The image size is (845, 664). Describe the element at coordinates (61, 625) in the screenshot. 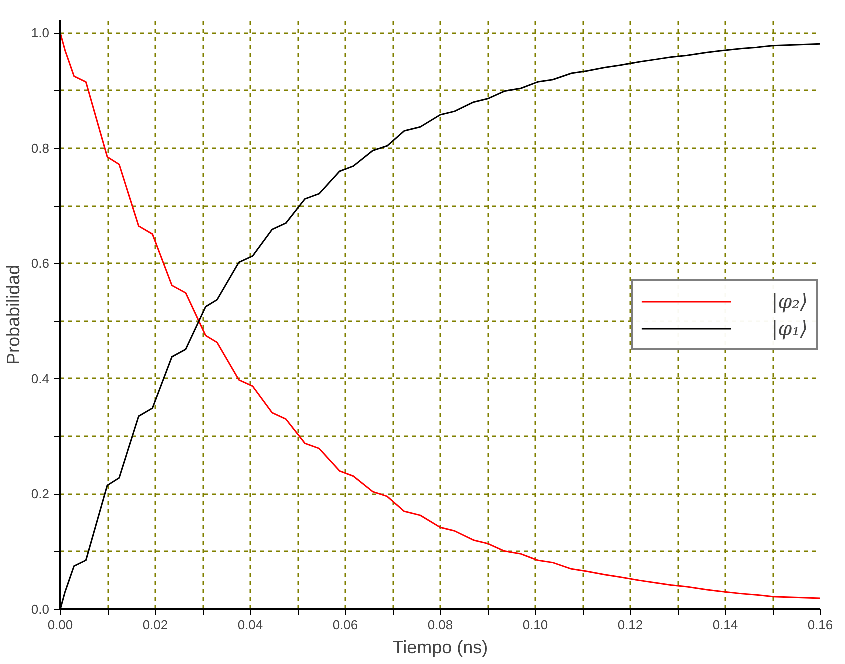

I see `x-tick-label: 0.00` at that location.